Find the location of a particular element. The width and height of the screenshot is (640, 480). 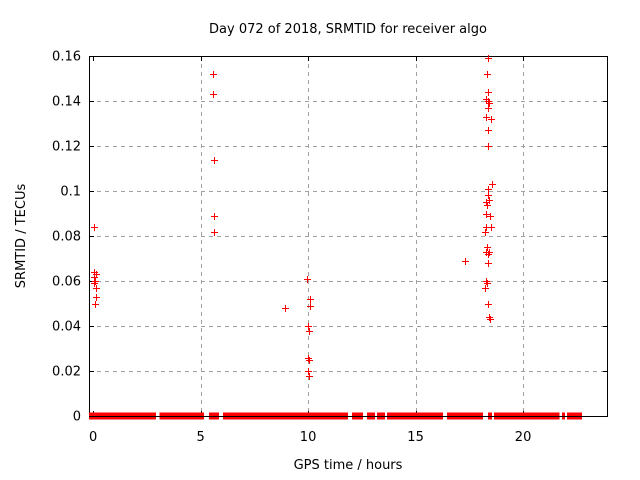

y-axis-label: SRMTID / TECUs is located at coordinates (21, 236).